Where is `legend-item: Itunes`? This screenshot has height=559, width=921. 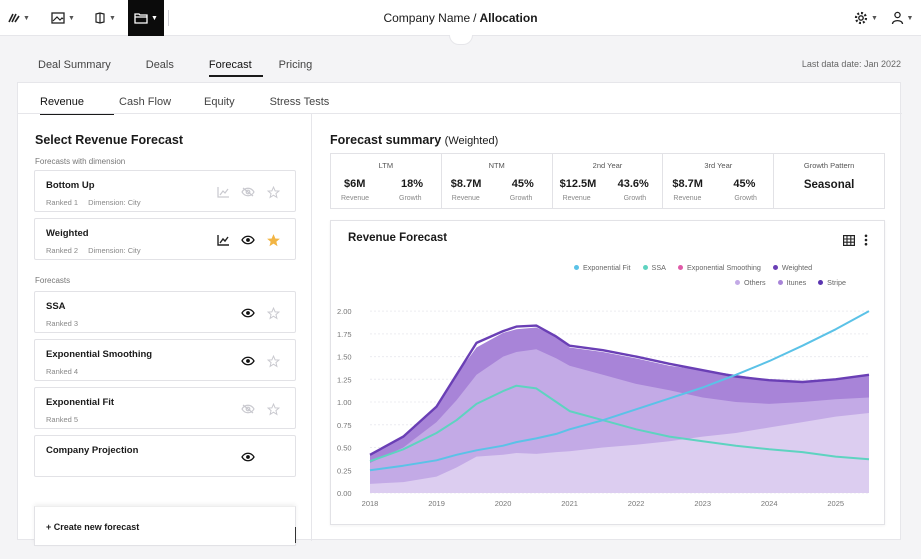 legend-item: Itunes is located at coordinates (791, 282).